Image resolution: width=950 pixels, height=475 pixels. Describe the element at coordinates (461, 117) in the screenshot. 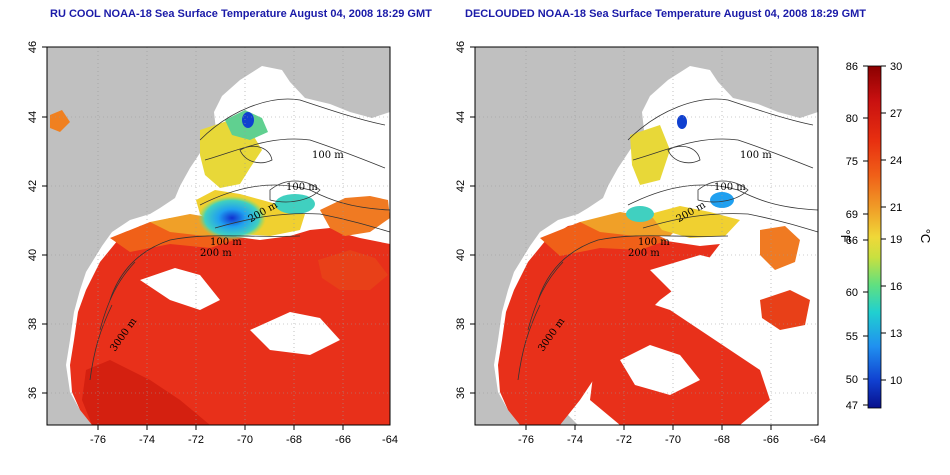

I see `right-lat-tick-44: 44` at that location.